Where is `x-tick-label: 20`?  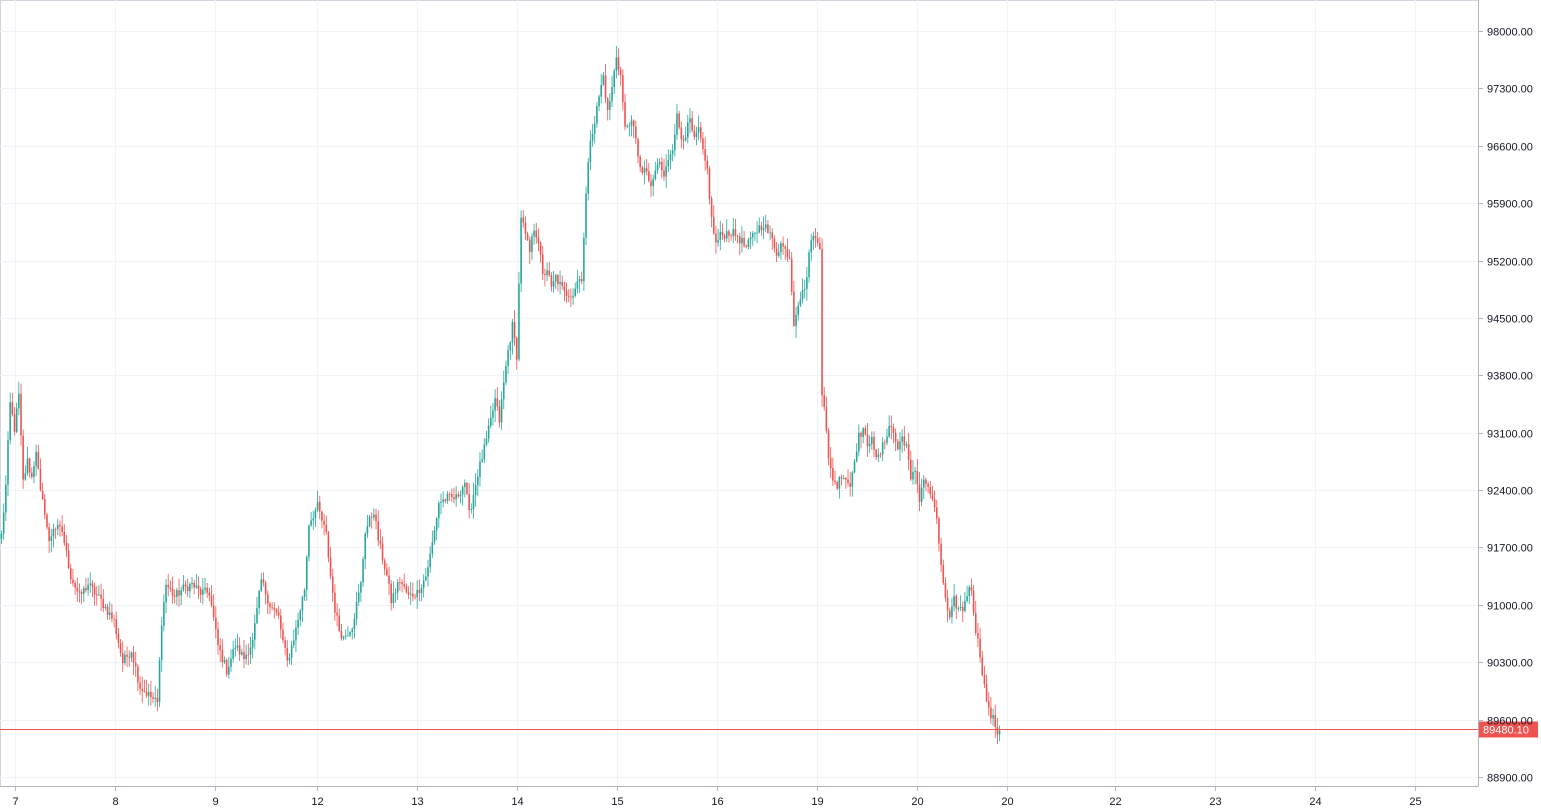 x-tick-label: 20 is located at coordinates (1007, 802).